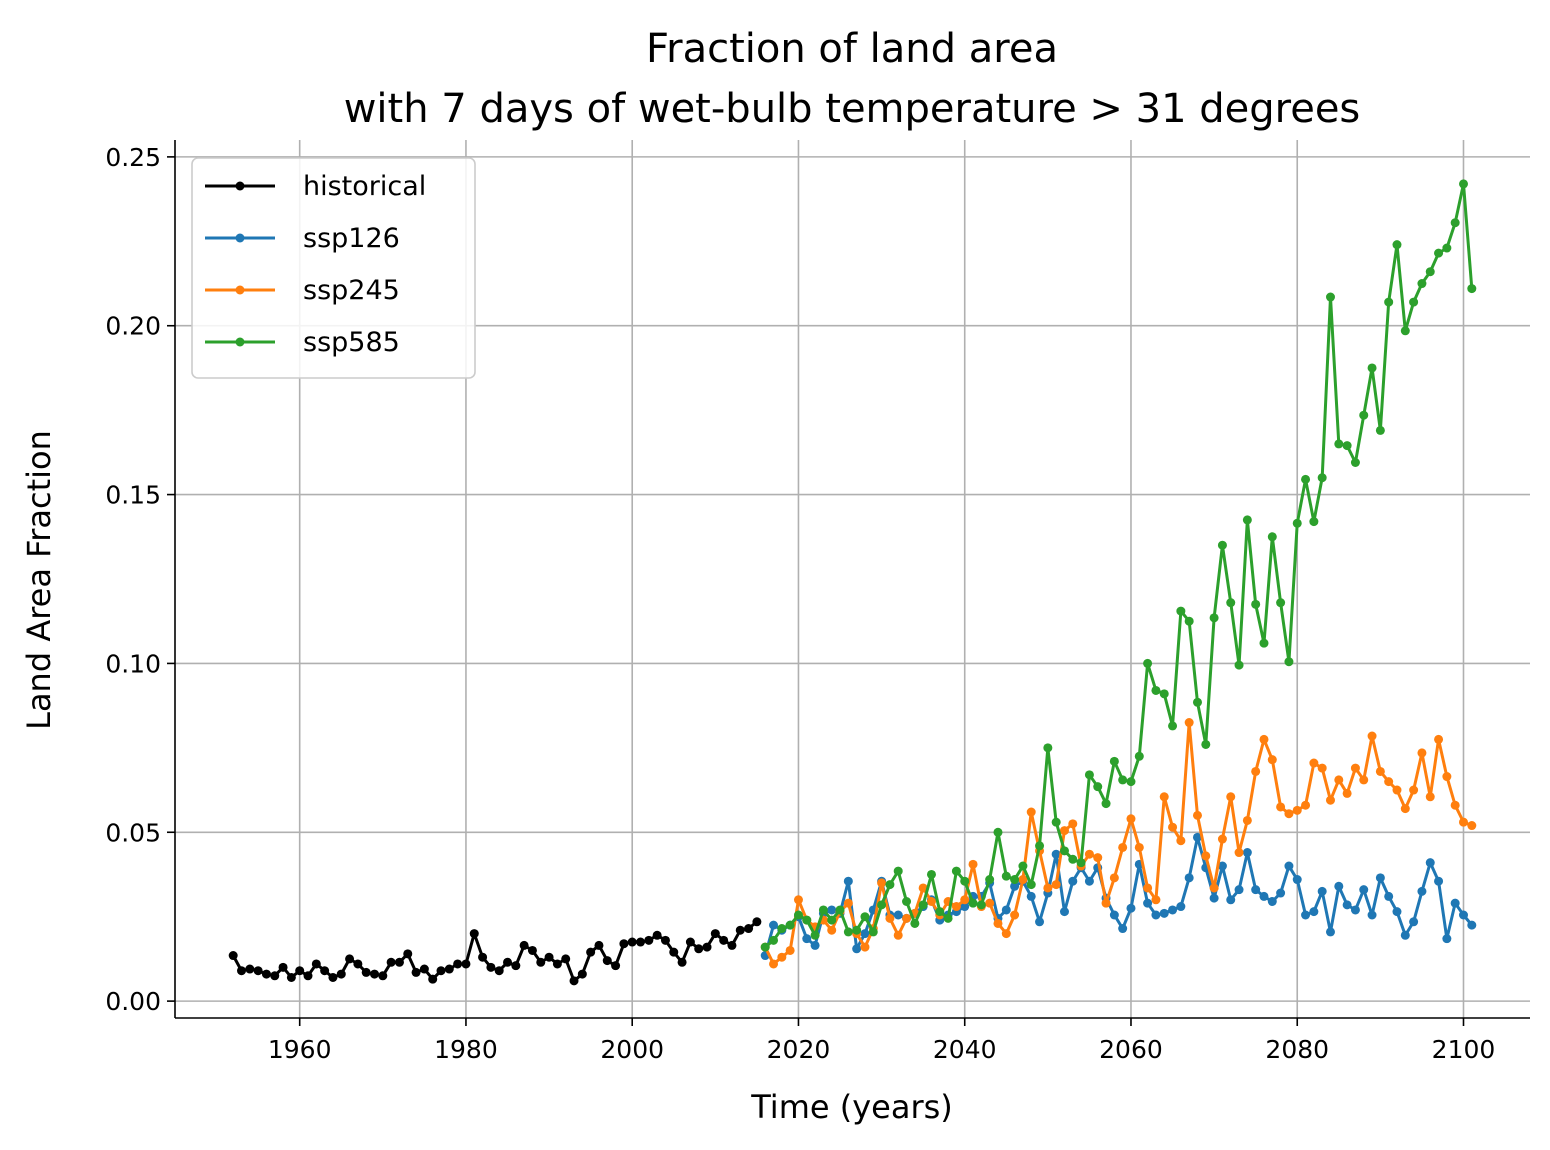 This screenshot has height=1150, width=1550. Describe the element at coordinates (1118, 895) in the screenshot. I see `series-line-ssp126` at that location.